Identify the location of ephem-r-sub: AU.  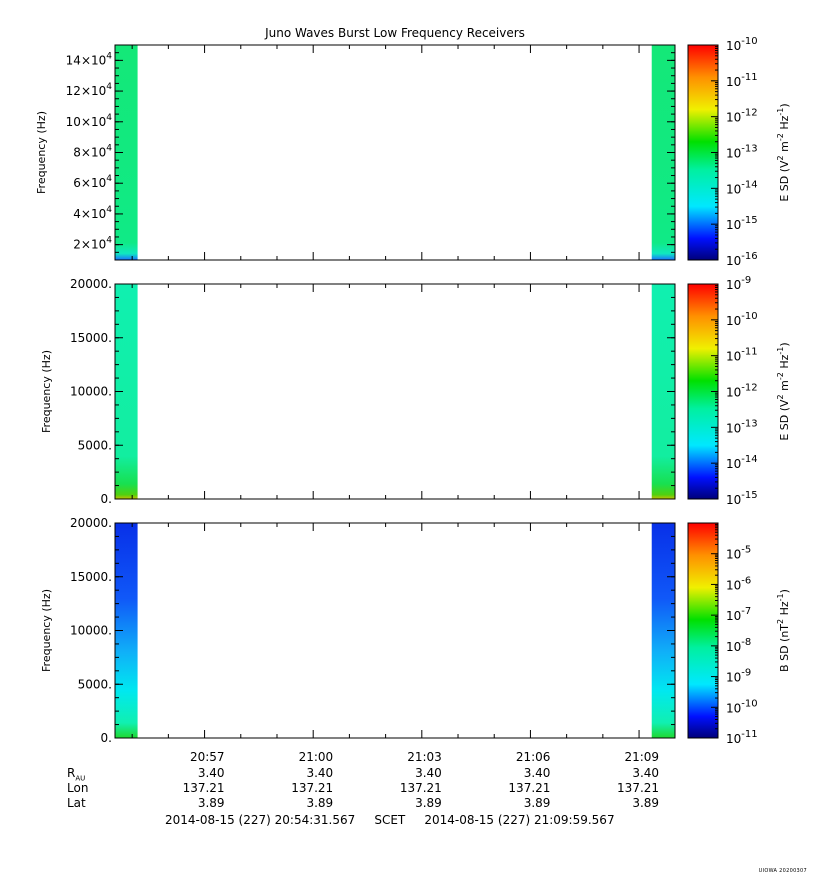
(80, 778).